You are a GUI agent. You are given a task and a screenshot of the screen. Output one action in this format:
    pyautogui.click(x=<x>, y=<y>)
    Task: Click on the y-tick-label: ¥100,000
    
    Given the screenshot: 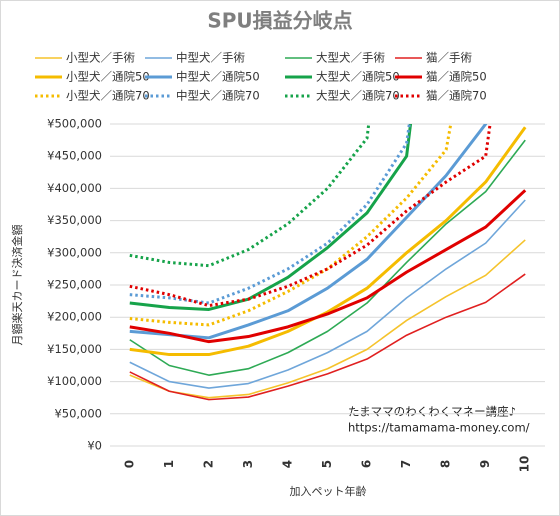 What is the action you would take?
    pyautogui.click(x=74, y=381)
    